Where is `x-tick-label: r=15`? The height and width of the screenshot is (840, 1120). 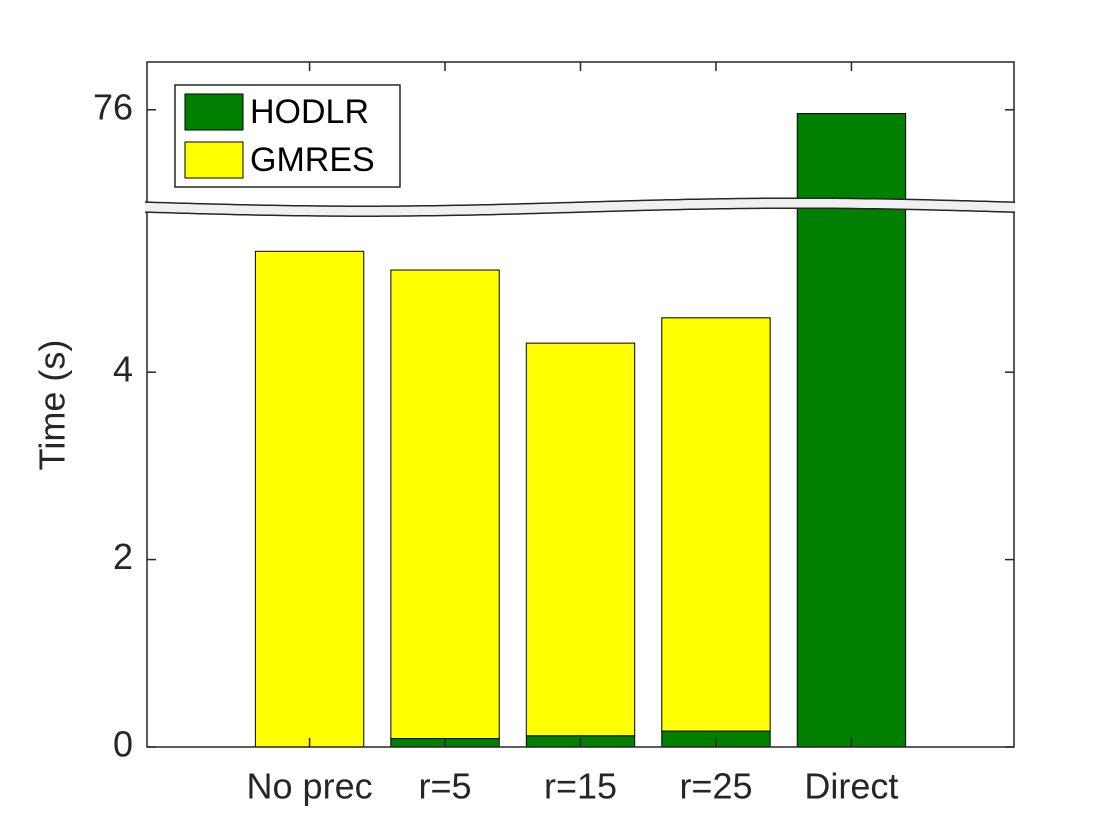 x-tick-label: r=15 is located at coordinates (580, 786).